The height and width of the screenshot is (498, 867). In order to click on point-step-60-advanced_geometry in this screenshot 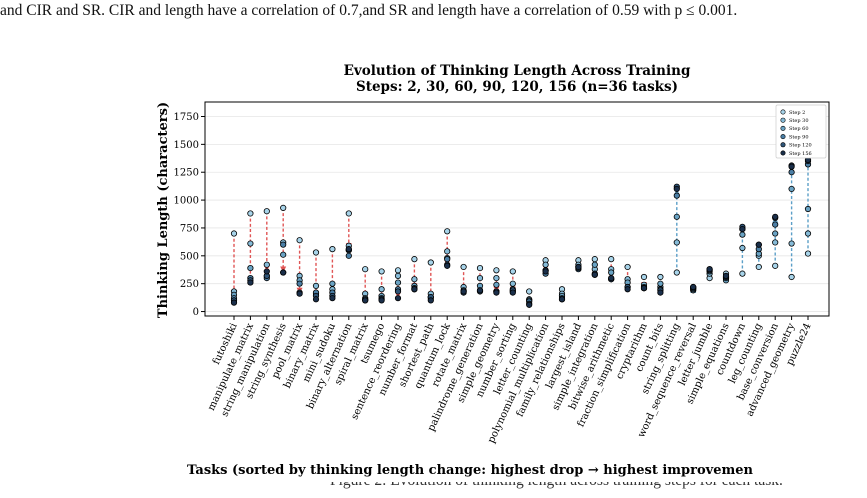, I will do `click(791, 189)`.